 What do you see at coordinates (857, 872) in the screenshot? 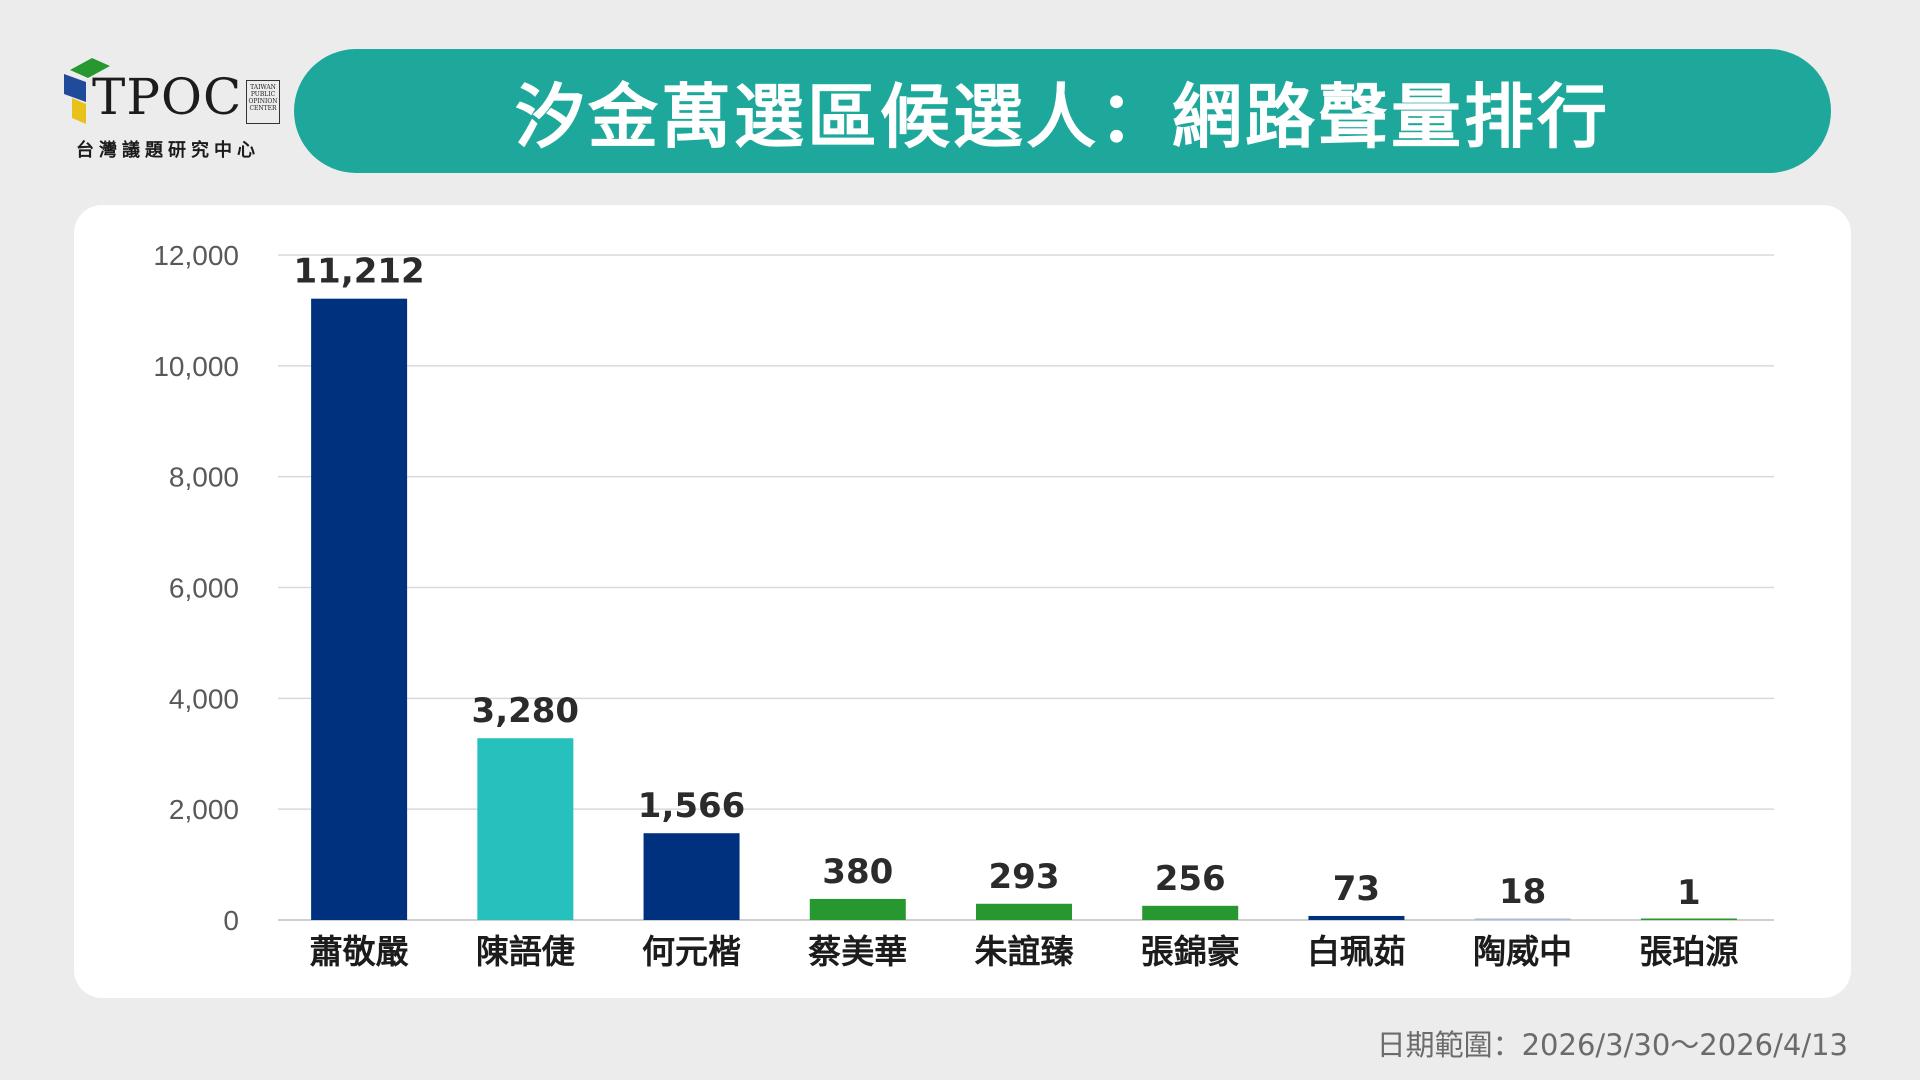
I see `data-label: 380` at bounding box center [857, 872].